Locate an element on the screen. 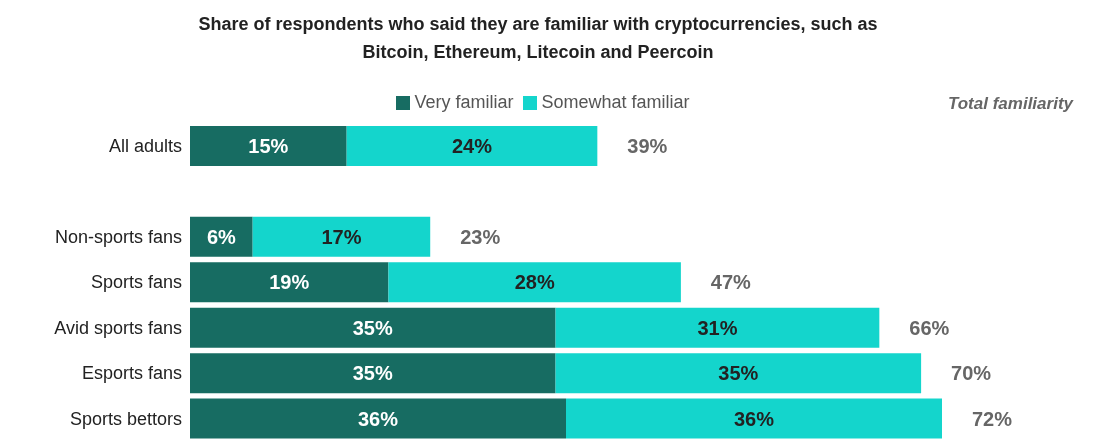  total-label: 72% is located at coordinates (992, 418).